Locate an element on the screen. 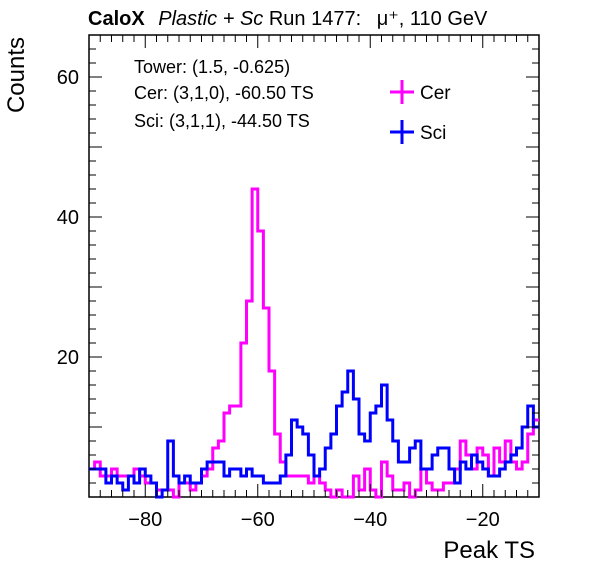  x-tick-label: −80 is located at coordinates (145, 520).